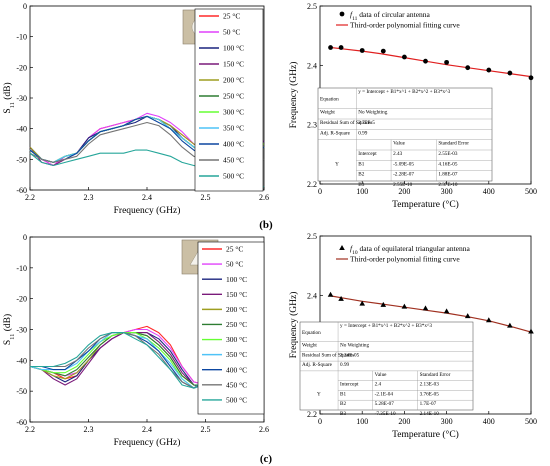 The height and width of the screenshot is (466, 550). What do you see at coordinates (343, 404) in the screenshot?
I see `table-cell: B2` at bounding box center [343, 404].